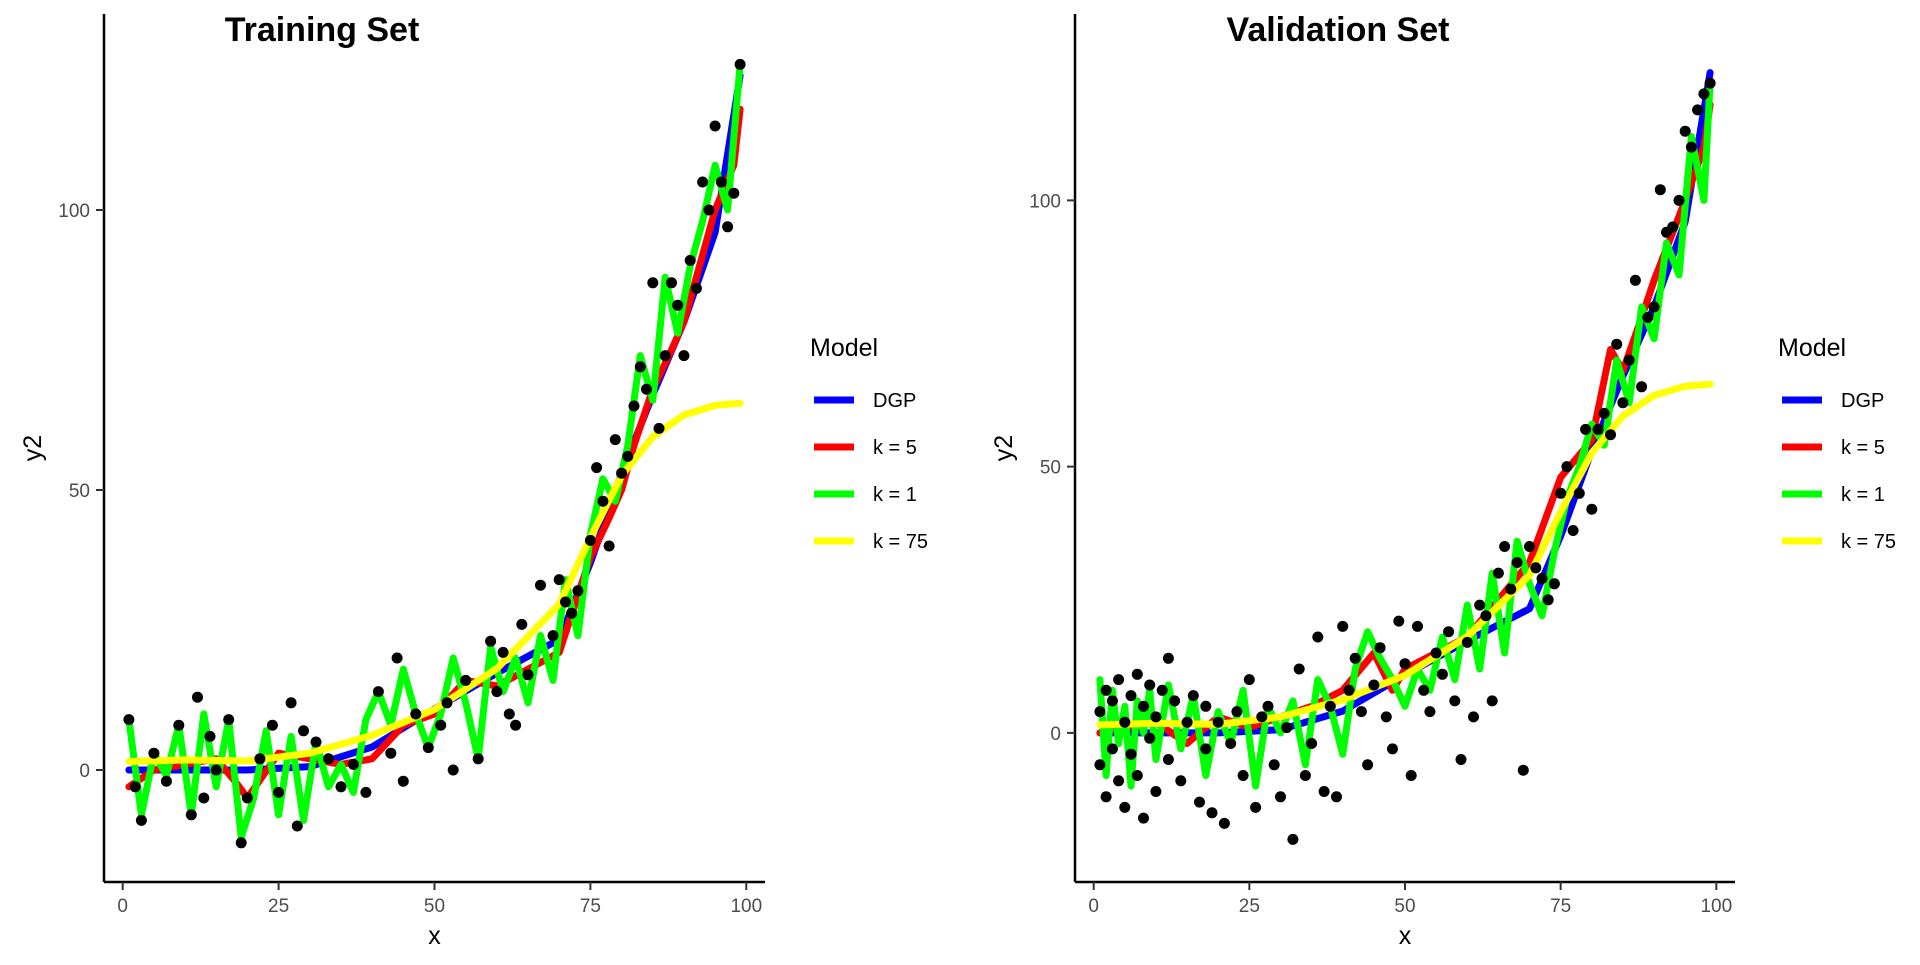  I want to click on y-tick-label: 100, so click(1045, 201).